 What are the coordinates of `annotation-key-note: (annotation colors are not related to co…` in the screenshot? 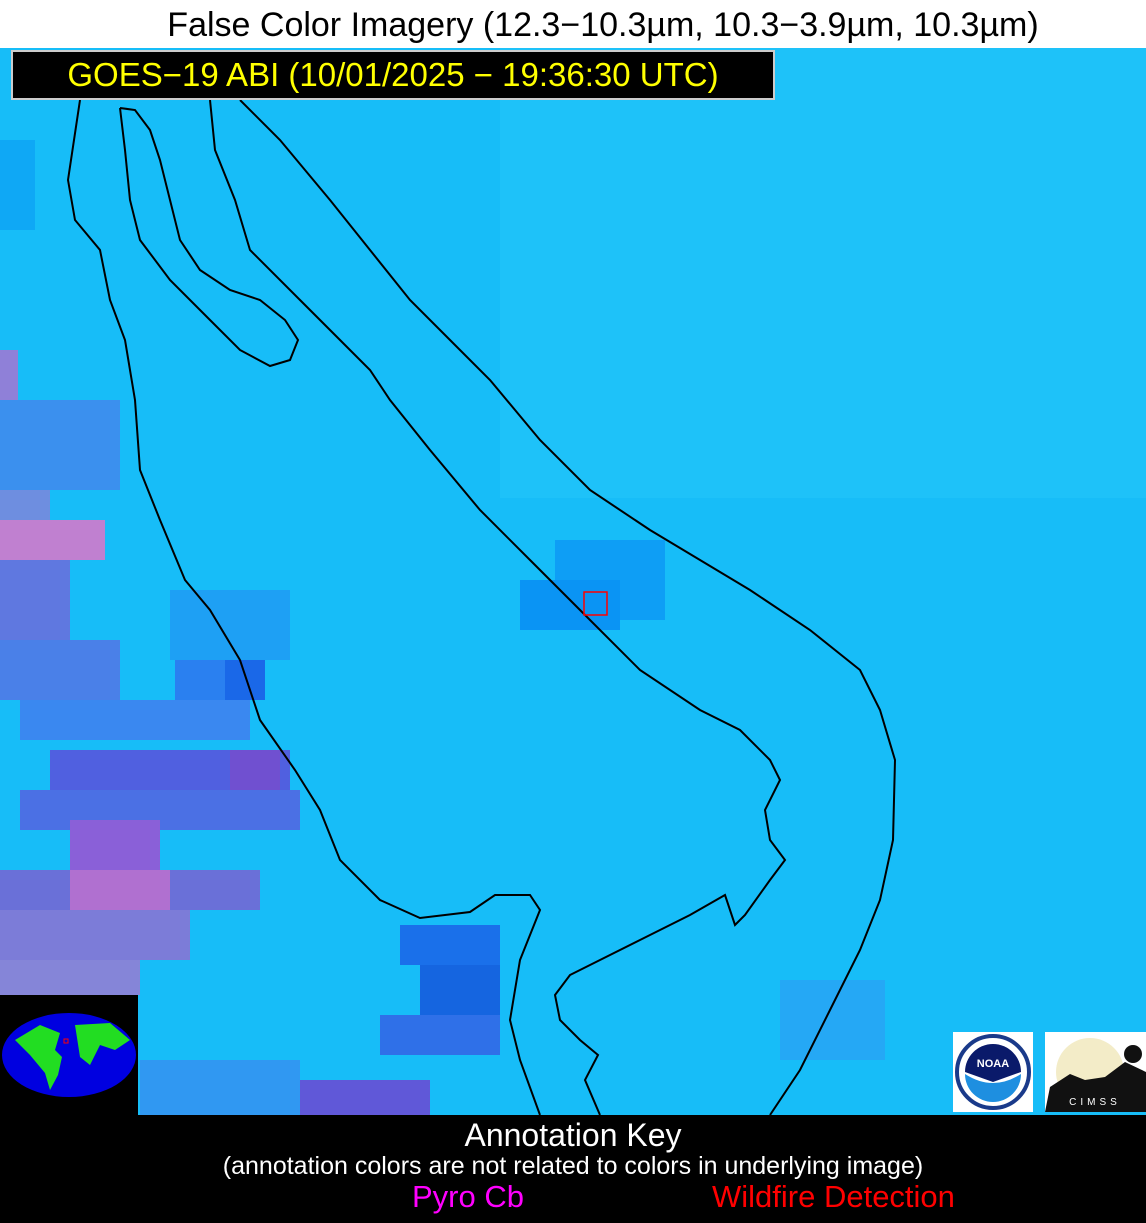 It's located at (573, 1166).